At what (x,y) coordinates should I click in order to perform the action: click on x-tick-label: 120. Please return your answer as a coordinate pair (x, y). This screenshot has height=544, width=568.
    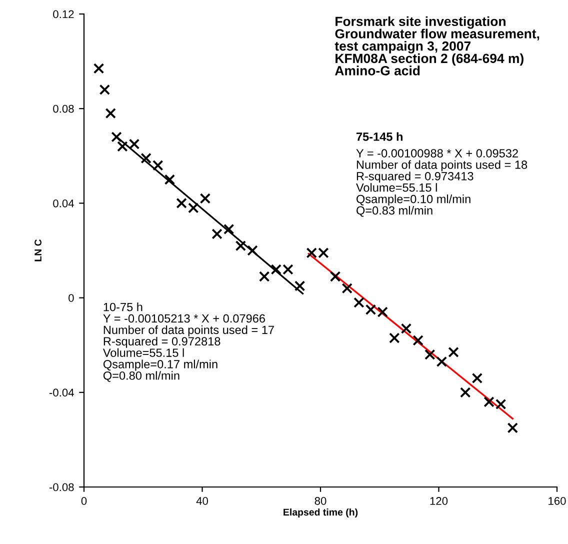
    Looking at the image, I should click on (439, 501).